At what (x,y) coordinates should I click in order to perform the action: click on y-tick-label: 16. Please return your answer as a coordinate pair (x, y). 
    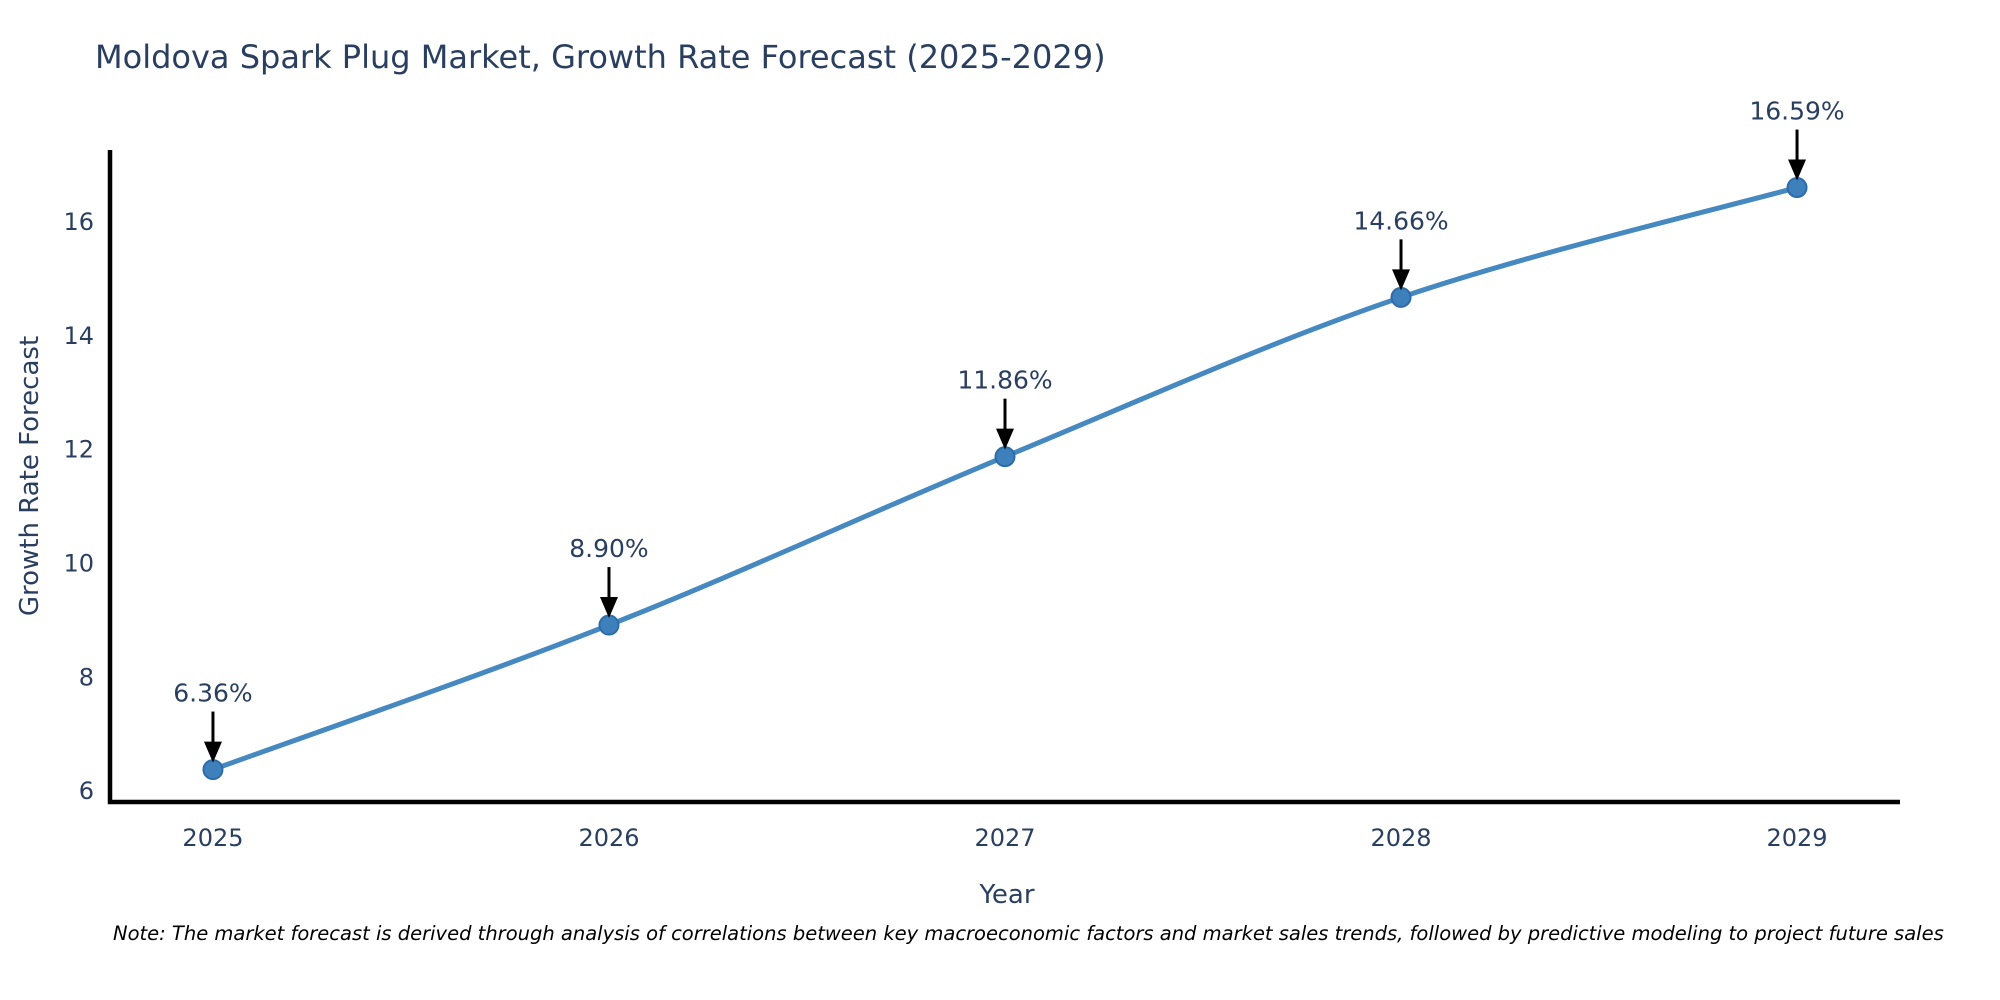
    Looking at the image, I should click on (78, 222).